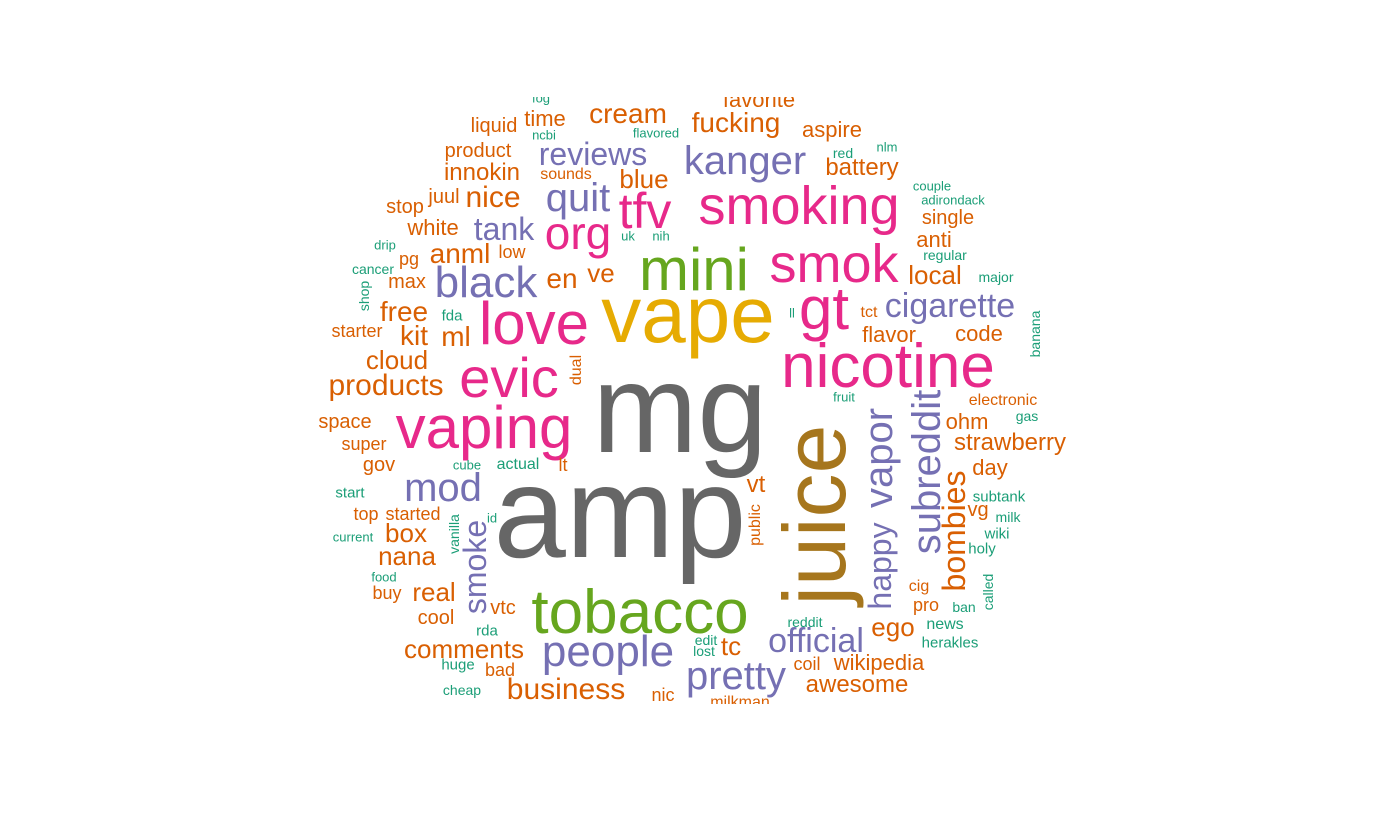 The image size is (1390, 814). What do you see at coordinates (926, 605) in the screenshot?
I see `word-pro: pro` at bounding box center [926, 605].